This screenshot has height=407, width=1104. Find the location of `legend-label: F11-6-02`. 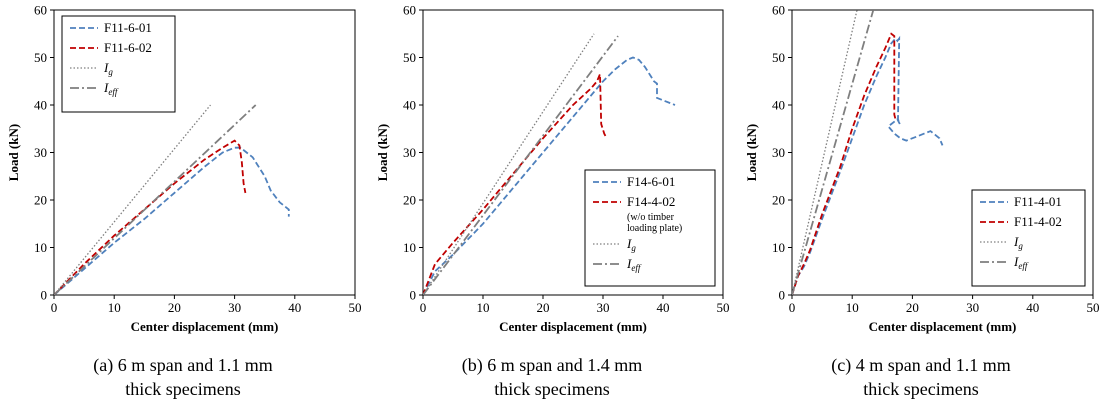

legend-label: F11-6-02 is located at coordinates (128, 47).